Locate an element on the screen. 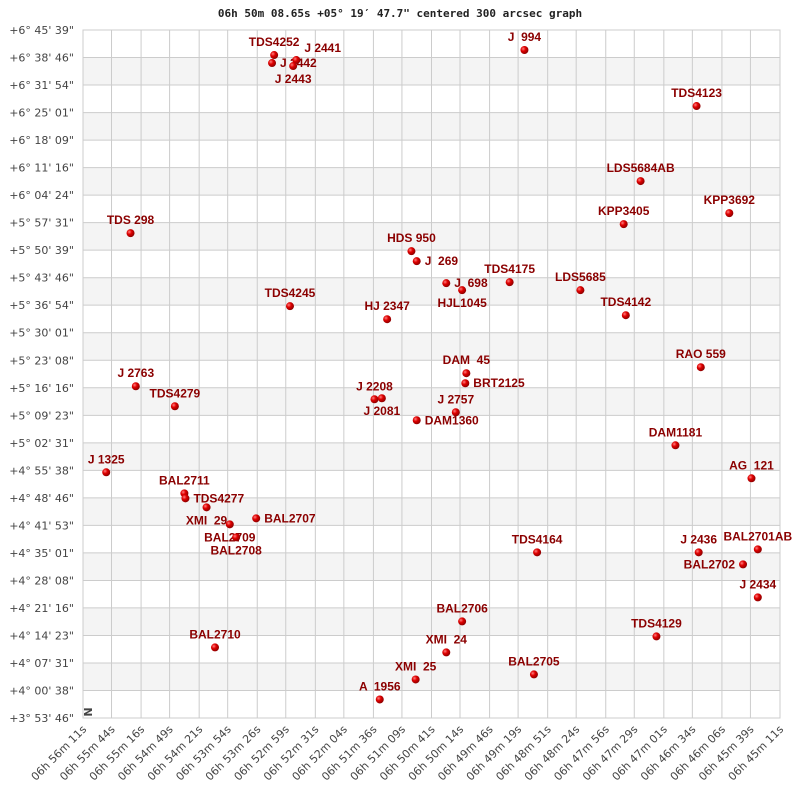  star-point: J 2081 is located at coordinates (382, 406).